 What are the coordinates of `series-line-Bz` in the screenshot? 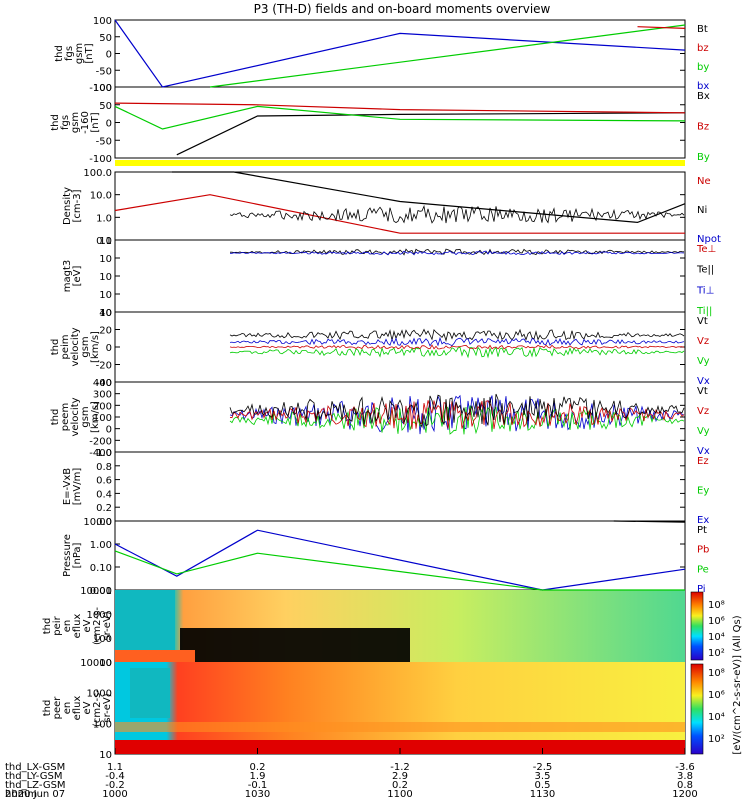 It's located at (400, 108).